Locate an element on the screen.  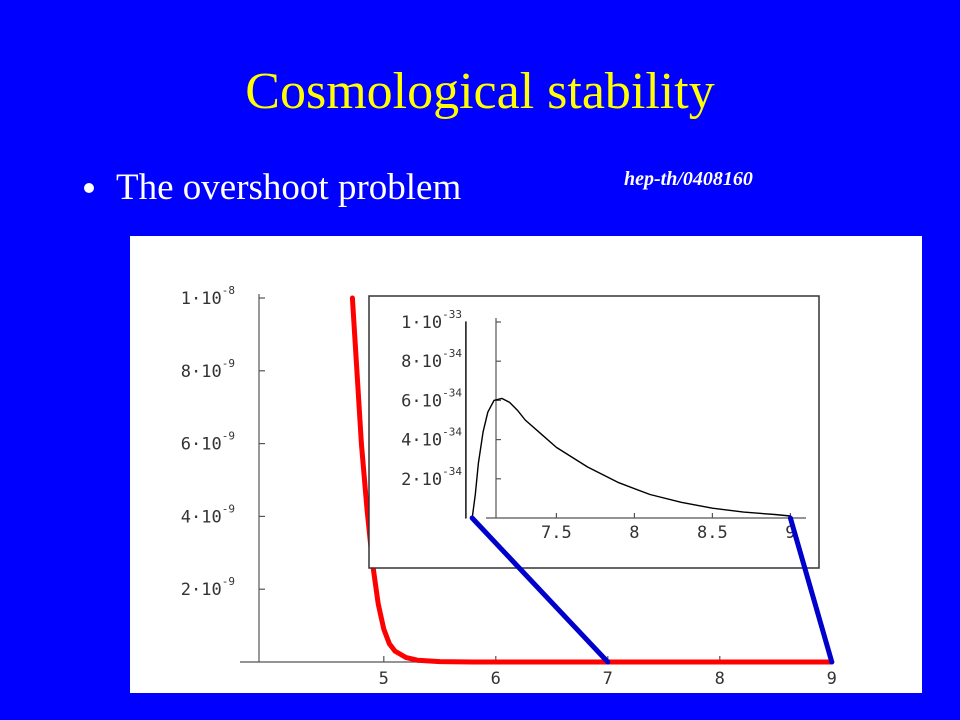
main-chart-y-tick-label: 6·10⁻⁹ is located at coordinates (208, 442).